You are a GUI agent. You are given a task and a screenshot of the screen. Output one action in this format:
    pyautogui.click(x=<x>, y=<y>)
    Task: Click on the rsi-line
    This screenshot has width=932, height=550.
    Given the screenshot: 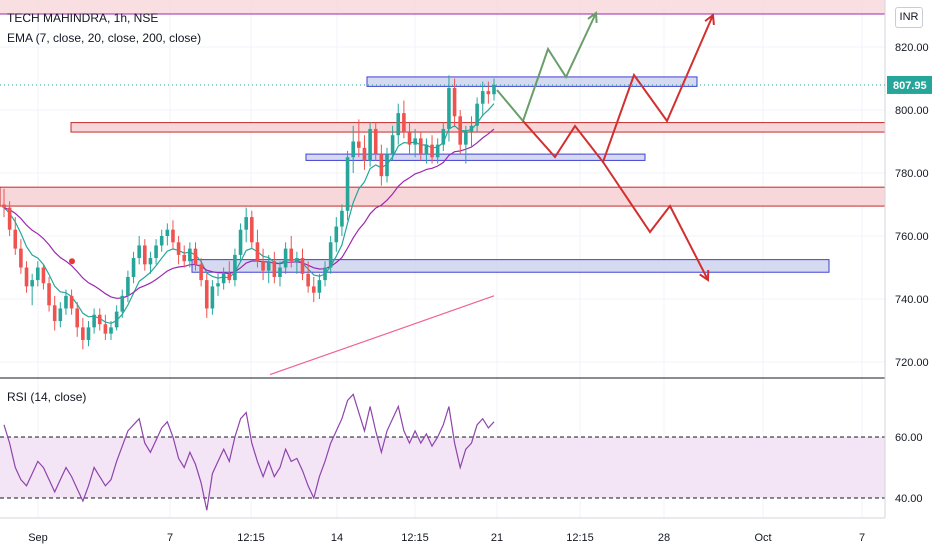 What is the action you would take?
    pyautogui.click(x=249, y=452)
    